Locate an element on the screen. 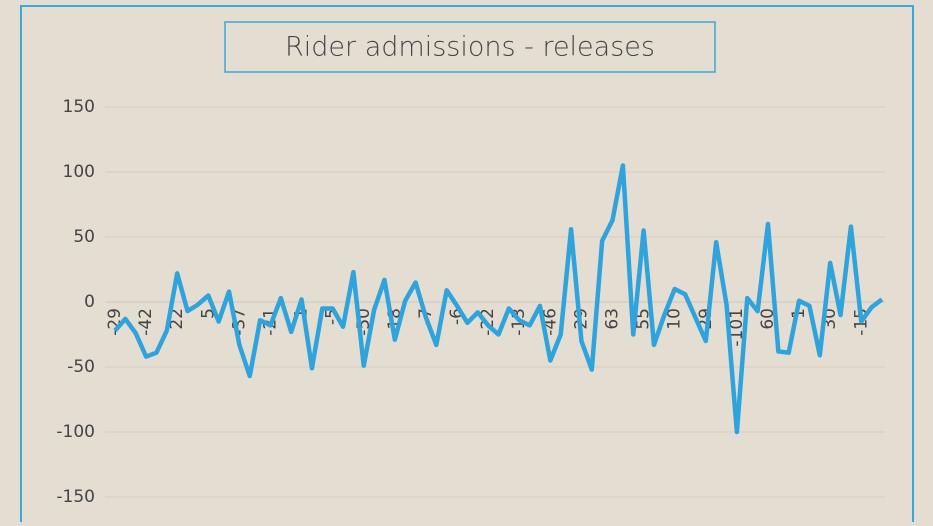  x-tick-label: -29 is located at coordinates (115, 322).